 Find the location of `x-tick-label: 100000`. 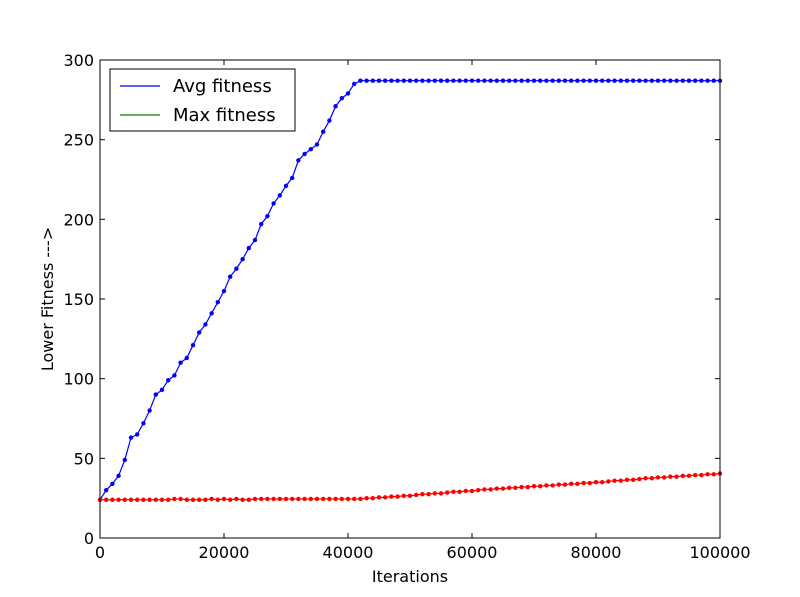

x-tick-label: 100000 is located at coordinates (719, 552).